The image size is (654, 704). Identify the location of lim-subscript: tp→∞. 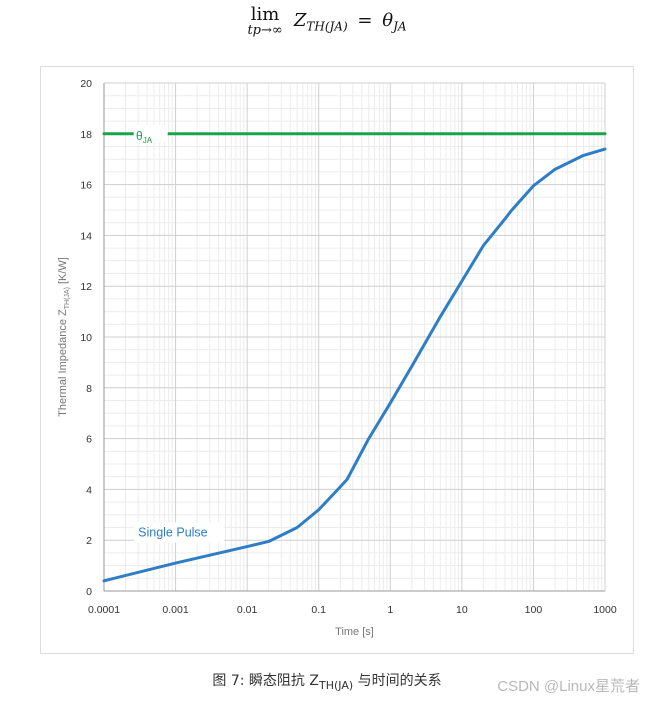
(265, 30).